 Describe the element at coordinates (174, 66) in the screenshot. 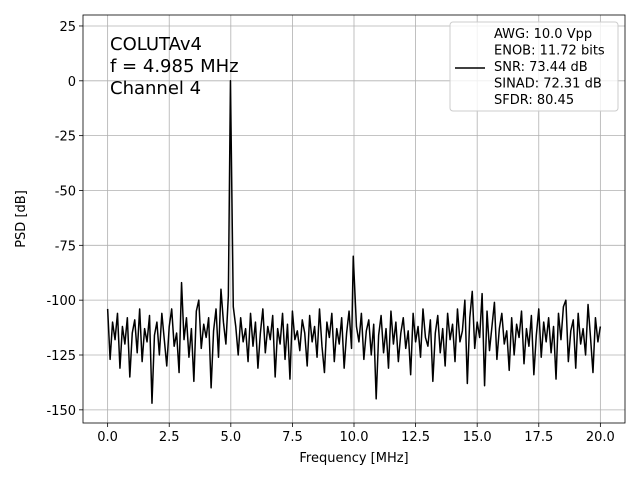

I see `annotation: f = 4.985 MHz` at that location.